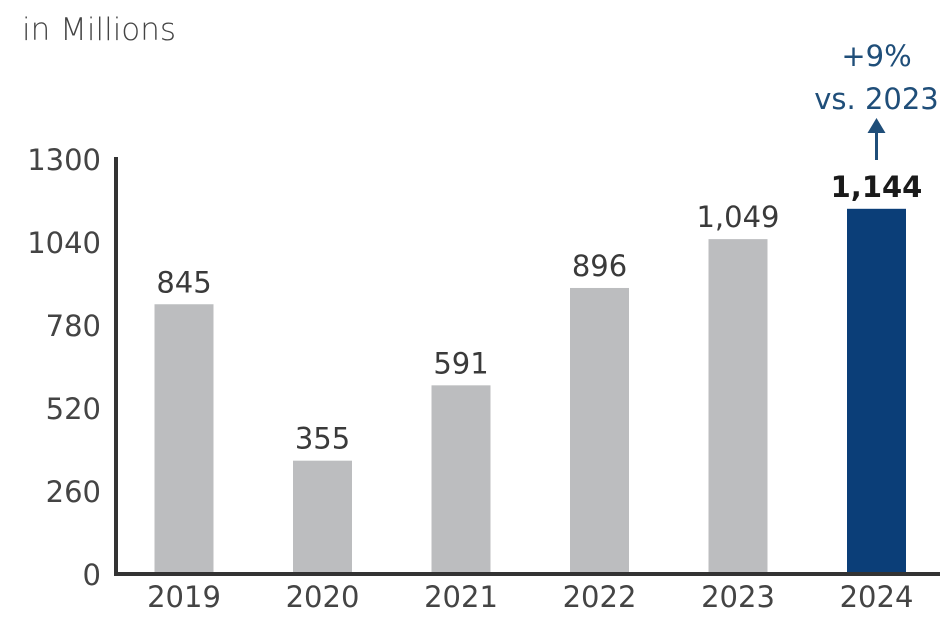 The width and height of the screenshot is (946, 633). Describe the element at coordinates (92, 575) in the screenshot. I see `y-tick-label: 0` at that location.